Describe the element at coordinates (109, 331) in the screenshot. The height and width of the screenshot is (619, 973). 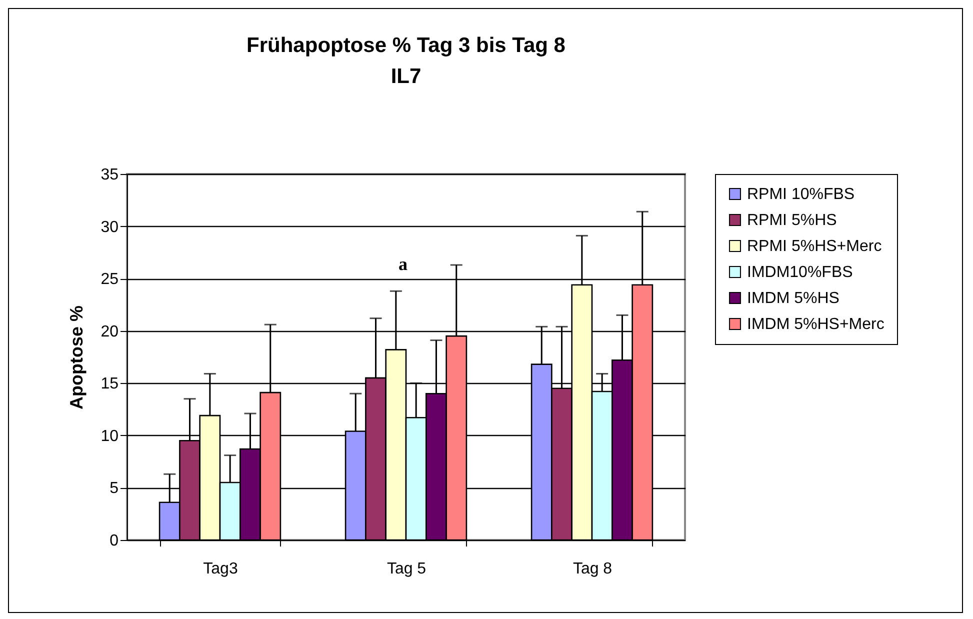
I see `y-tick-label: 20` at that location.